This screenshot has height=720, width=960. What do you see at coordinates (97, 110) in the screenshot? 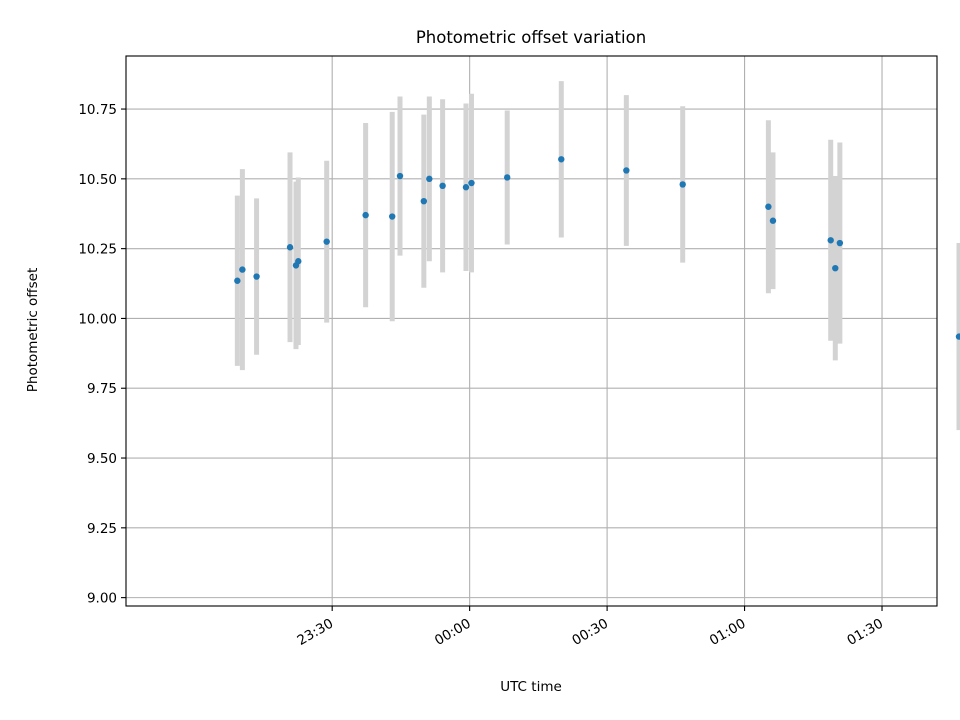
I see `y-tick-label: 10.75` at bounding box center [97, 110].